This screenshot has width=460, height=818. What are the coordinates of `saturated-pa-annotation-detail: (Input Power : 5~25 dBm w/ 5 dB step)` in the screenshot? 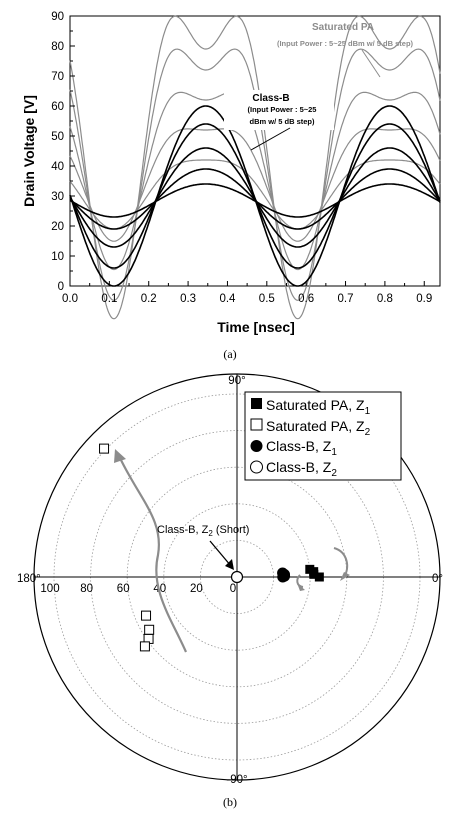 It's located at (345, 43).